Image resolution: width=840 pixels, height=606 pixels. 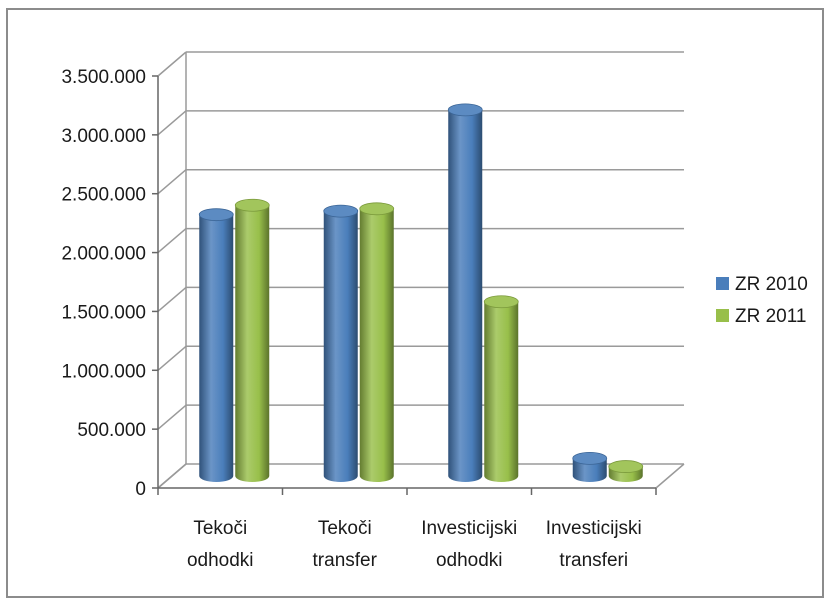 What do you see at coordinates (771, 284) in the screenshot?
I see `legend-label: ZR 2010` at bounding box center [771, 284].